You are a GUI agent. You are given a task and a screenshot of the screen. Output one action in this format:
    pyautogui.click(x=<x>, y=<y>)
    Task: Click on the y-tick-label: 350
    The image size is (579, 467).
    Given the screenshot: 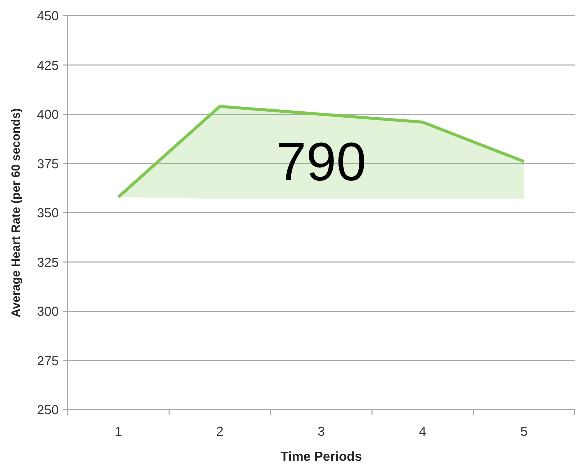 What is the action you would take?
    pyautogui.click(x=48, y=213)
    